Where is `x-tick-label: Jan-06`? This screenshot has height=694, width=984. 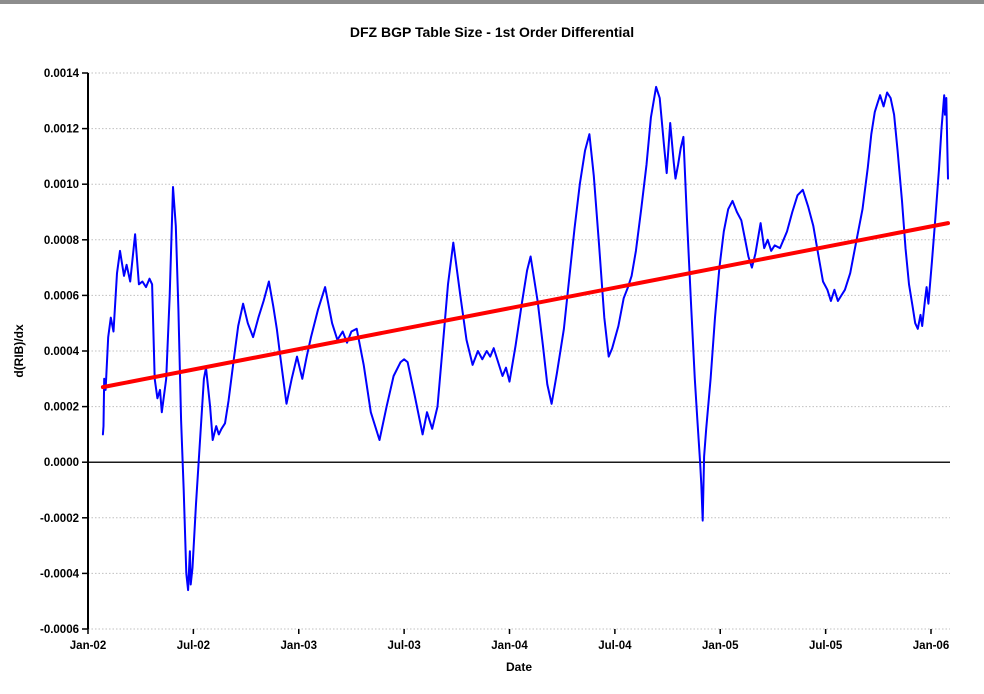 x-tick-label: Jan-06 is located at coordinates (931, 646).